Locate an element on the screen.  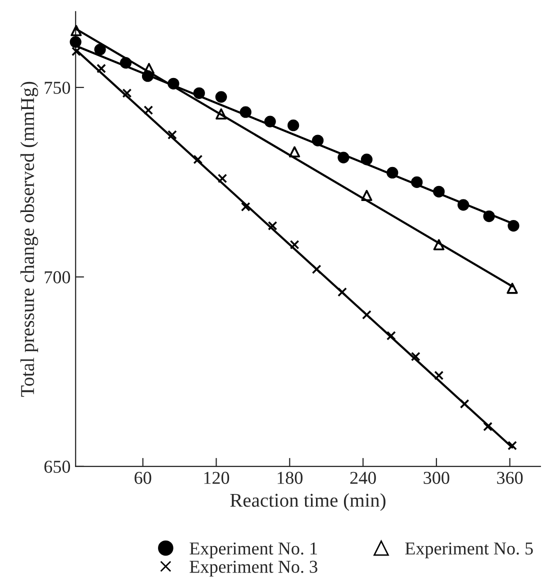
x-tick-label: 300 is located at coordinates (437, 478).